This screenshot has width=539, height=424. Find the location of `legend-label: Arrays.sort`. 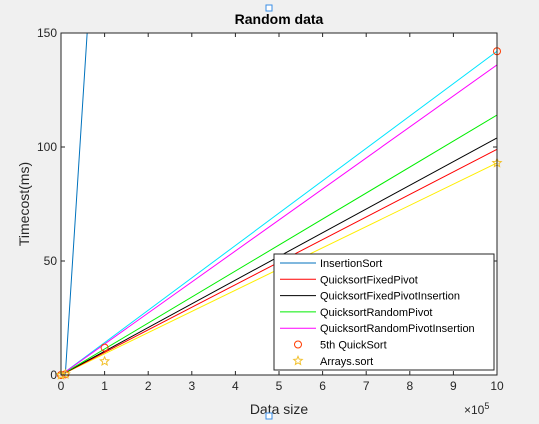

legend-label: Arrays.sort is located at coordinates (346, 362).